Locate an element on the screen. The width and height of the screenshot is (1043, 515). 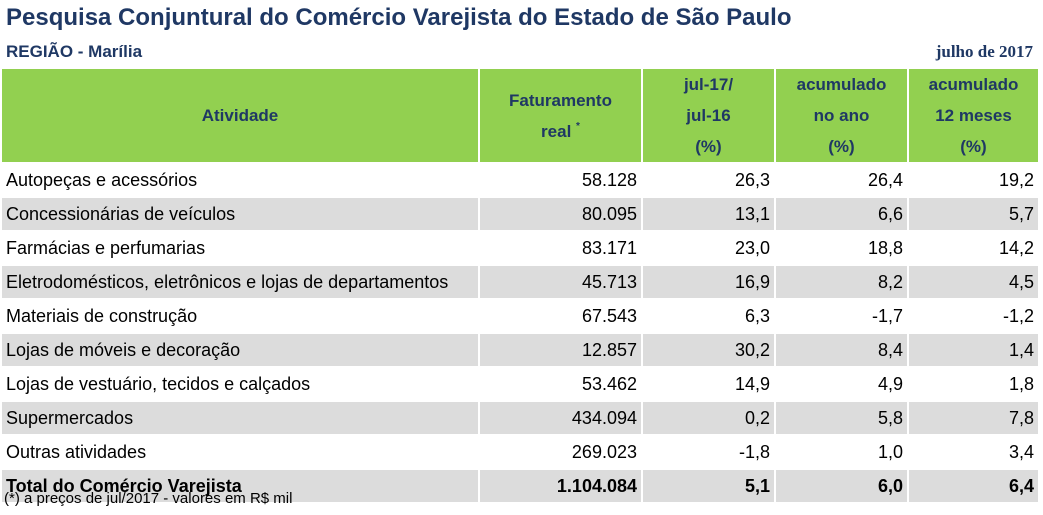
column-header-yoy-line2: jul-16 is located at coordinates (708, 115).